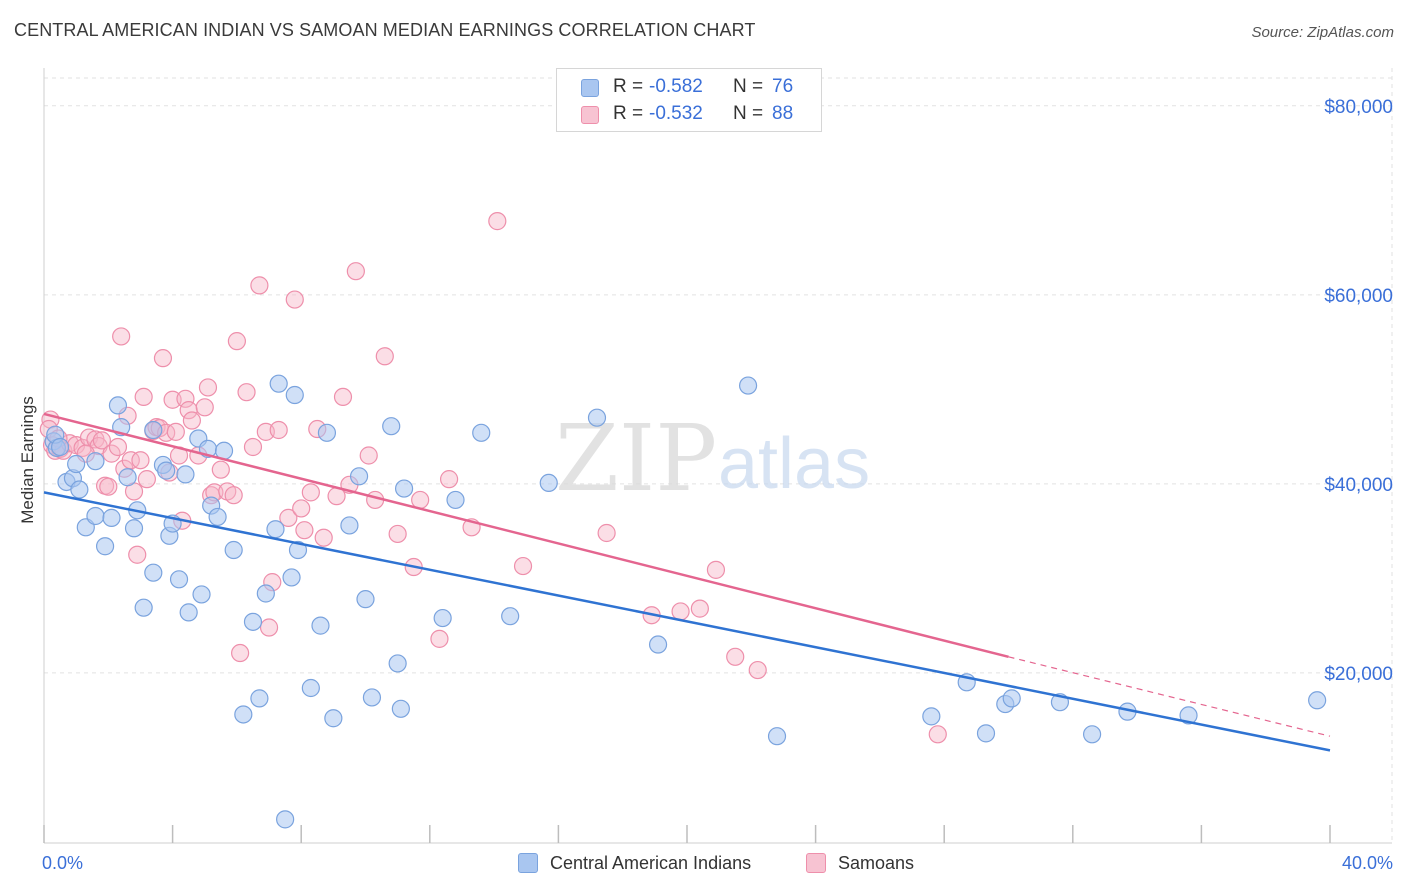  What do you see at coordinates (528, 863) in the screenshot?
I see `bottom-legend-swatch-blue` at bounding box center [528, 863].